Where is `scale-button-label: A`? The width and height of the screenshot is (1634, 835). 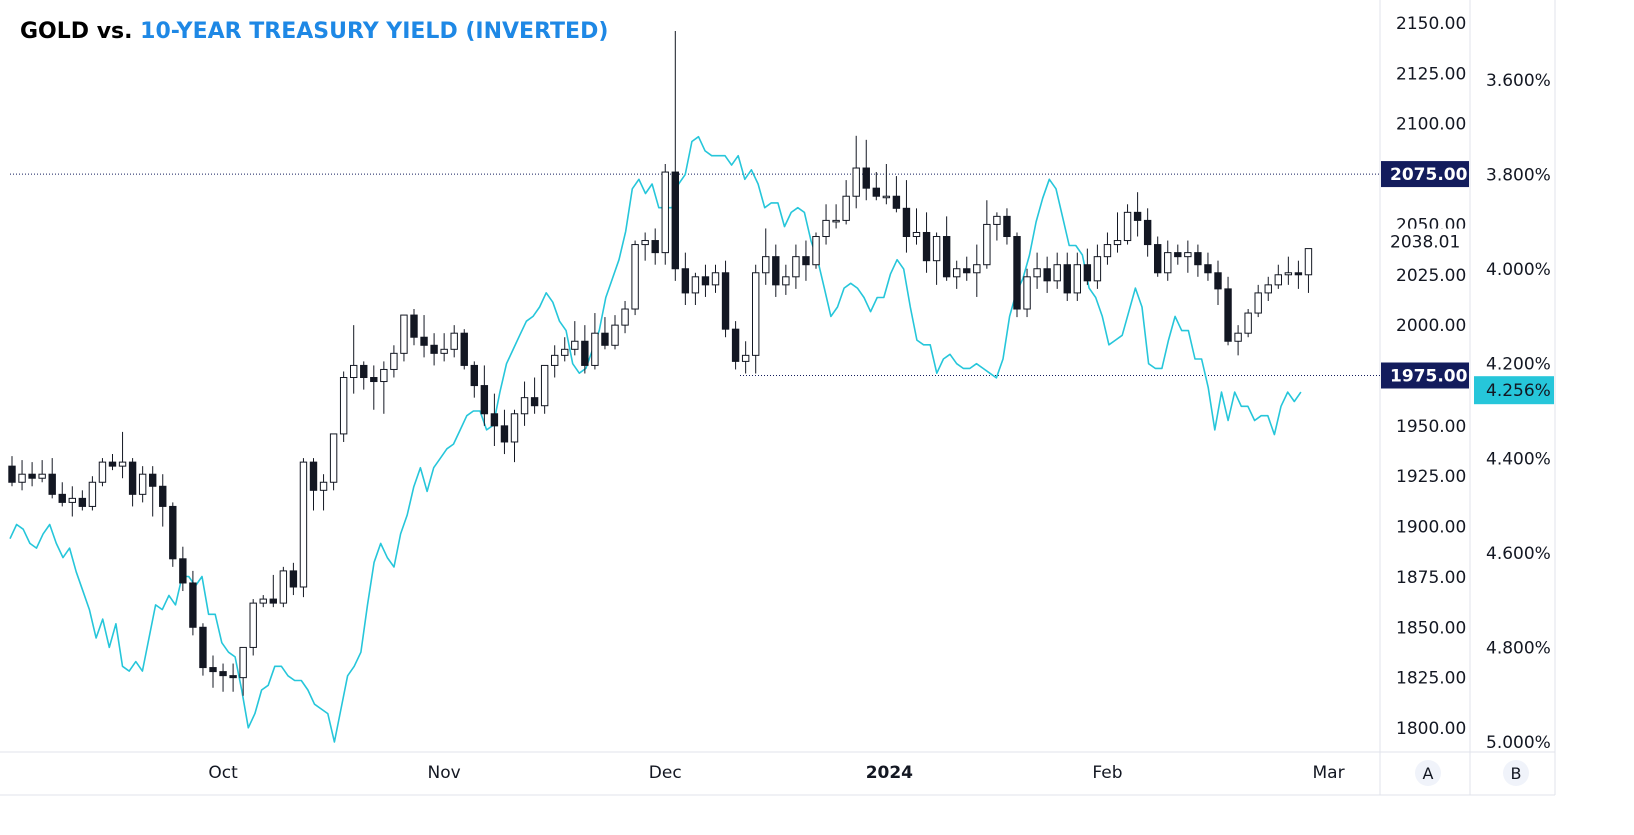
scale-button-label: A is located at coordinates (1428, 773).